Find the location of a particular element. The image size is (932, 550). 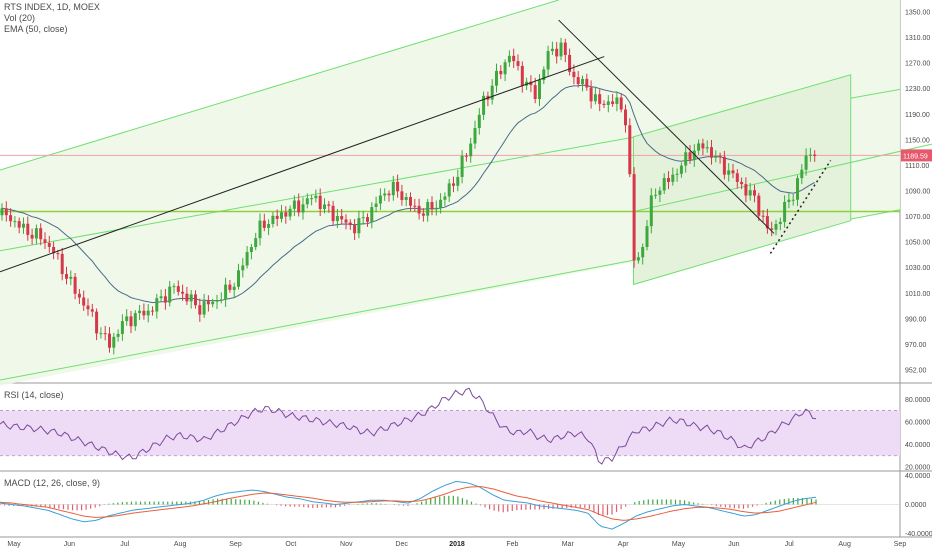

price-tick-label: 1230.00 is located at coordinates (917, 89).